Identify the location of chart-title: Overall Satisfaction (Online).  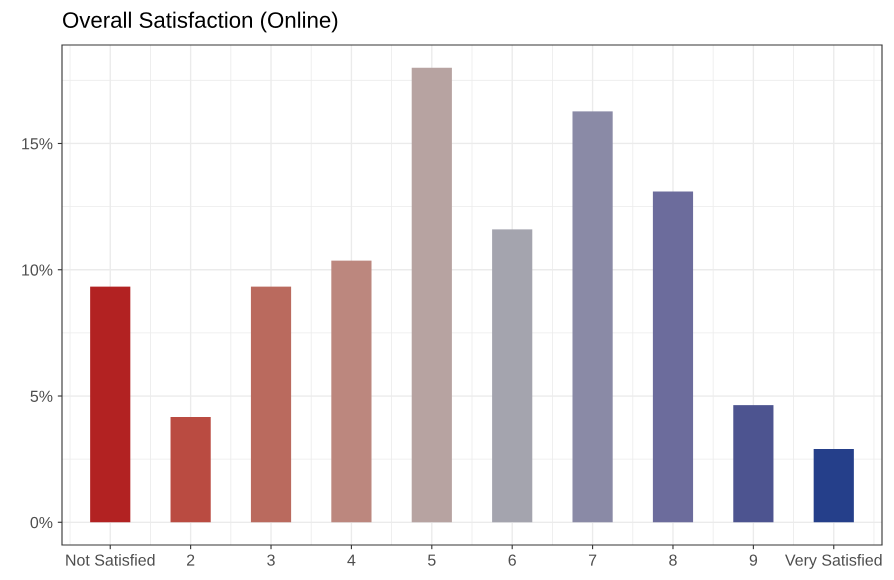
(200, 22).